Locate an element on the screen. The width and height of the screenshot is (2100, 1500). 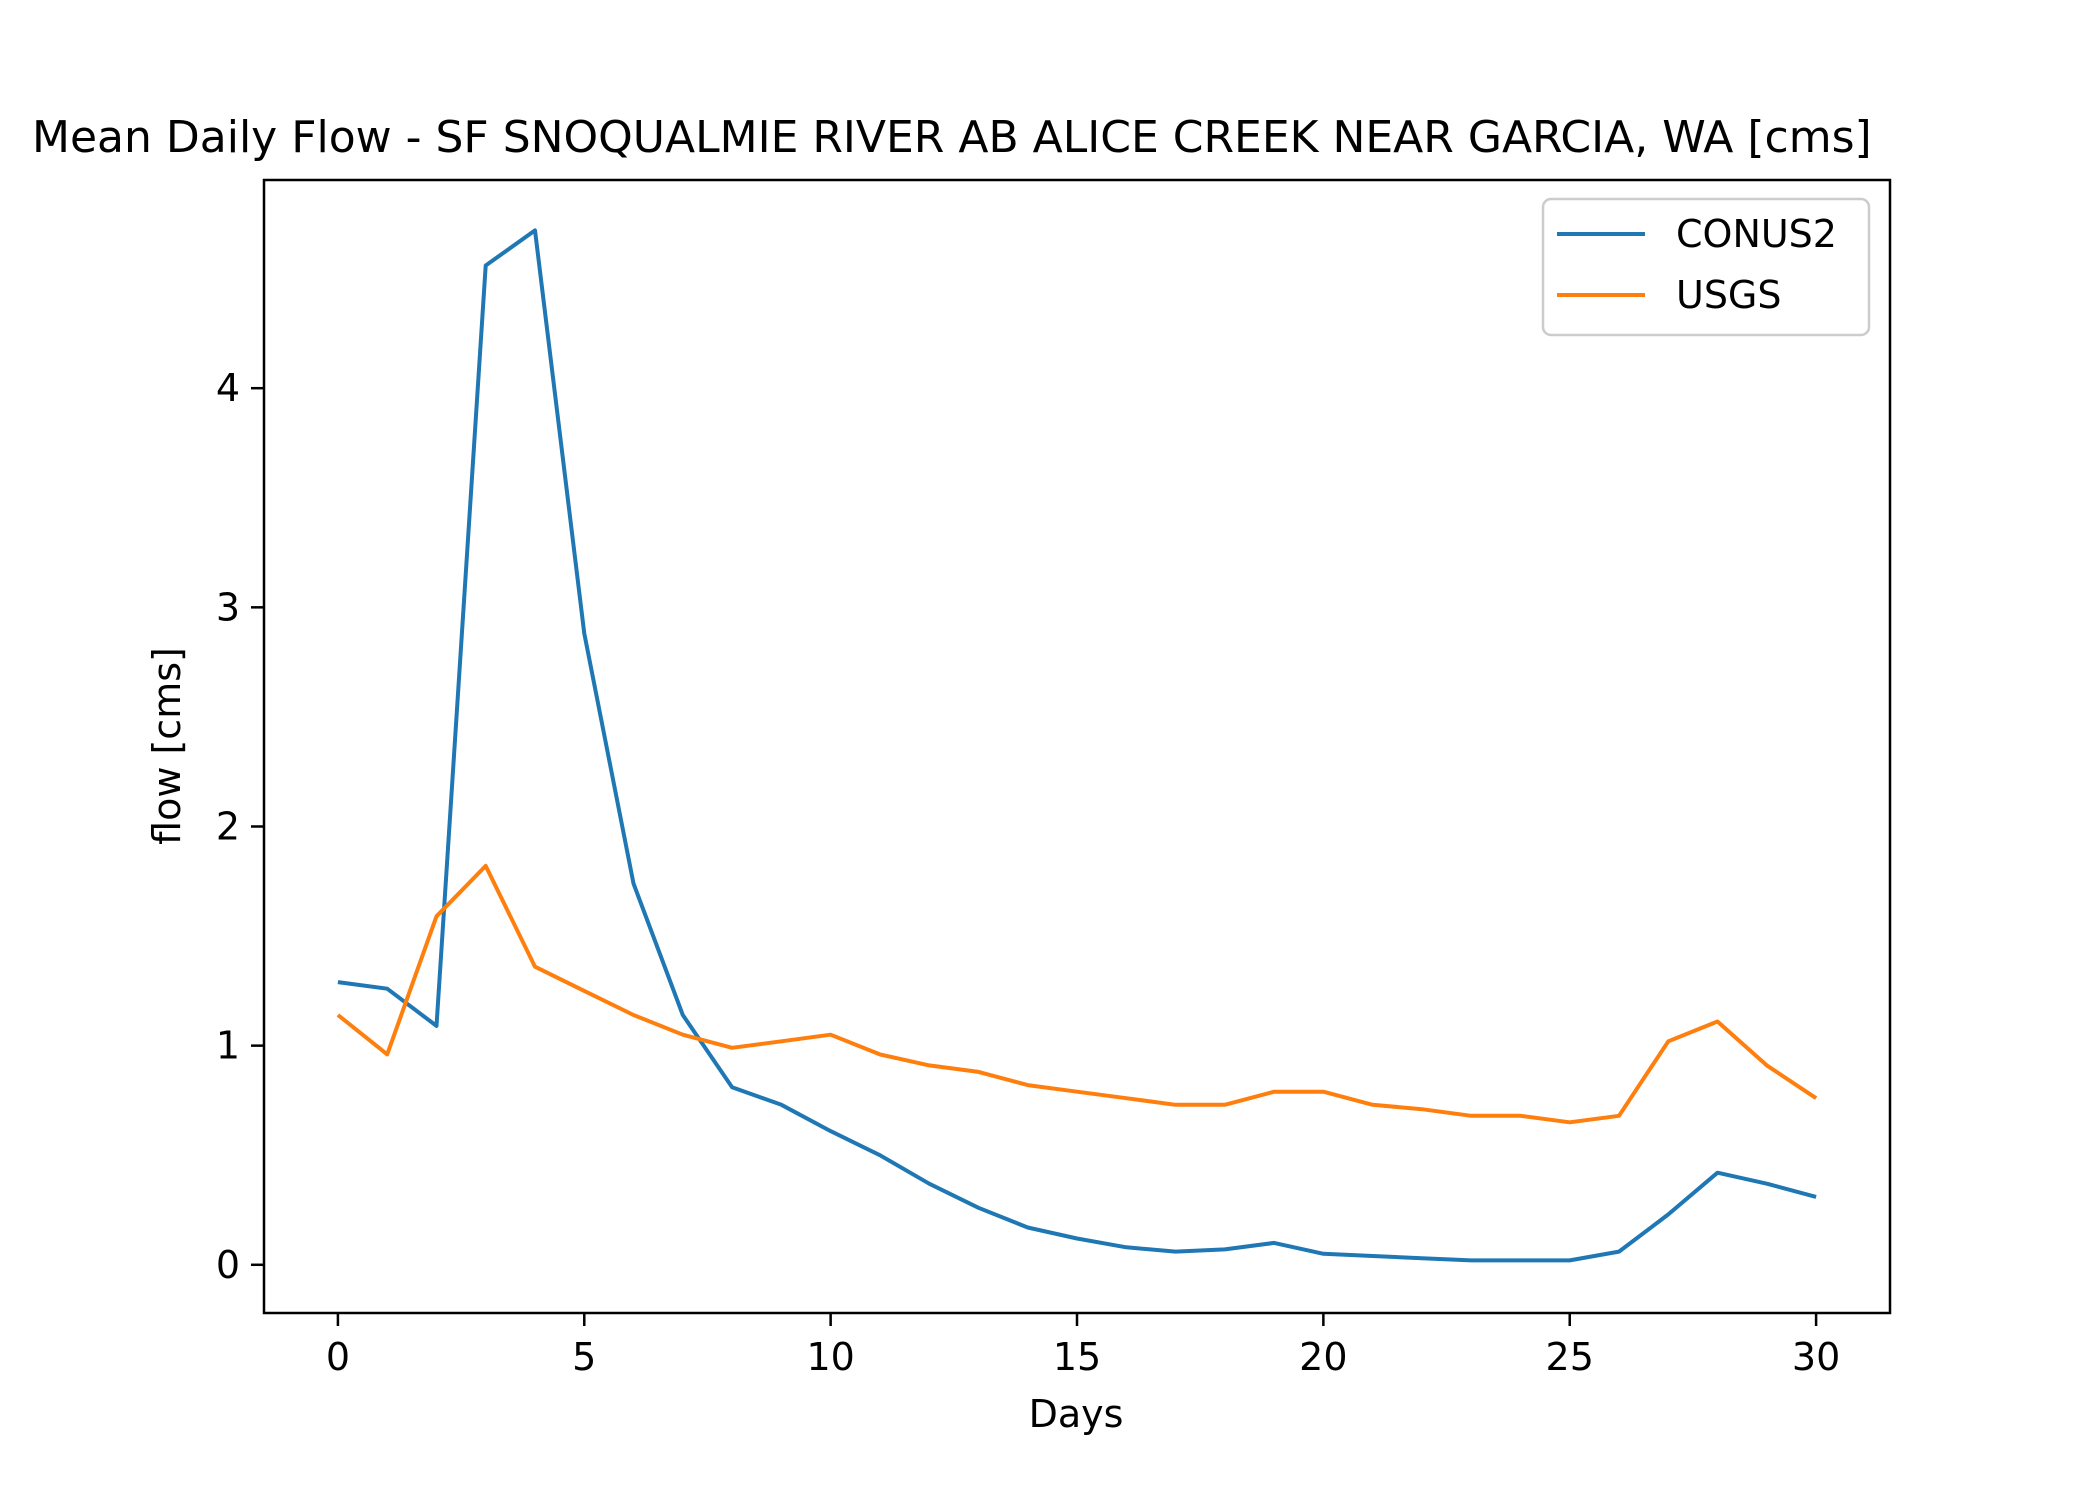
legend-label-conus2: CONUS2 is located at coordinates (1756, 234).